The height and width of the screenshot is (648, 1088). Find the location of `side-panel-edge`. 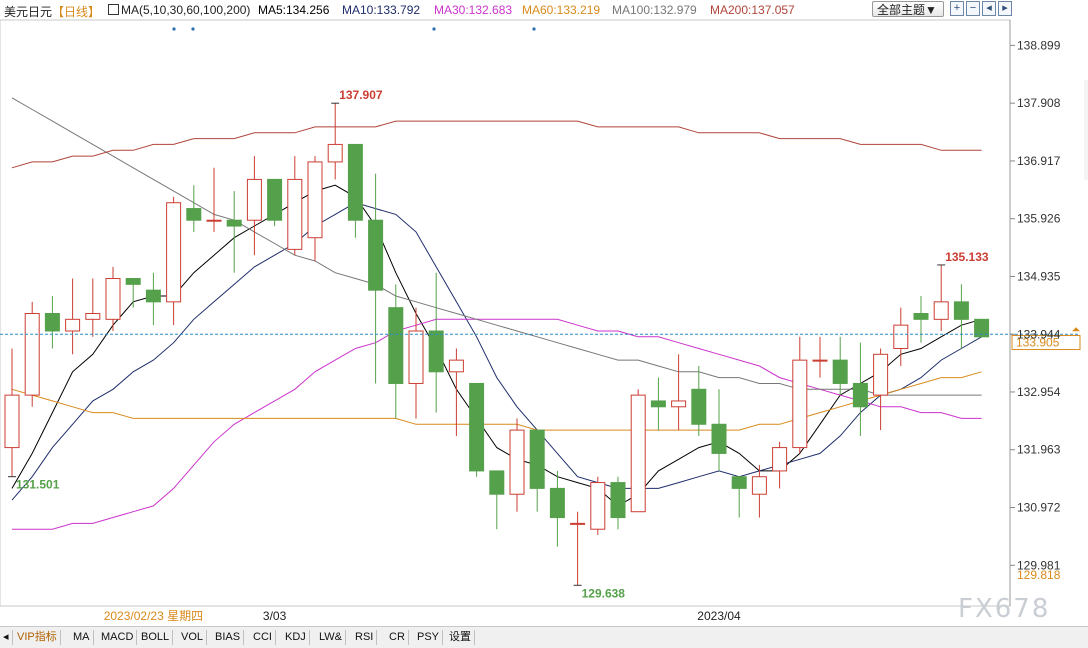

side-panel-edge is located at coordinates (1086, 130).